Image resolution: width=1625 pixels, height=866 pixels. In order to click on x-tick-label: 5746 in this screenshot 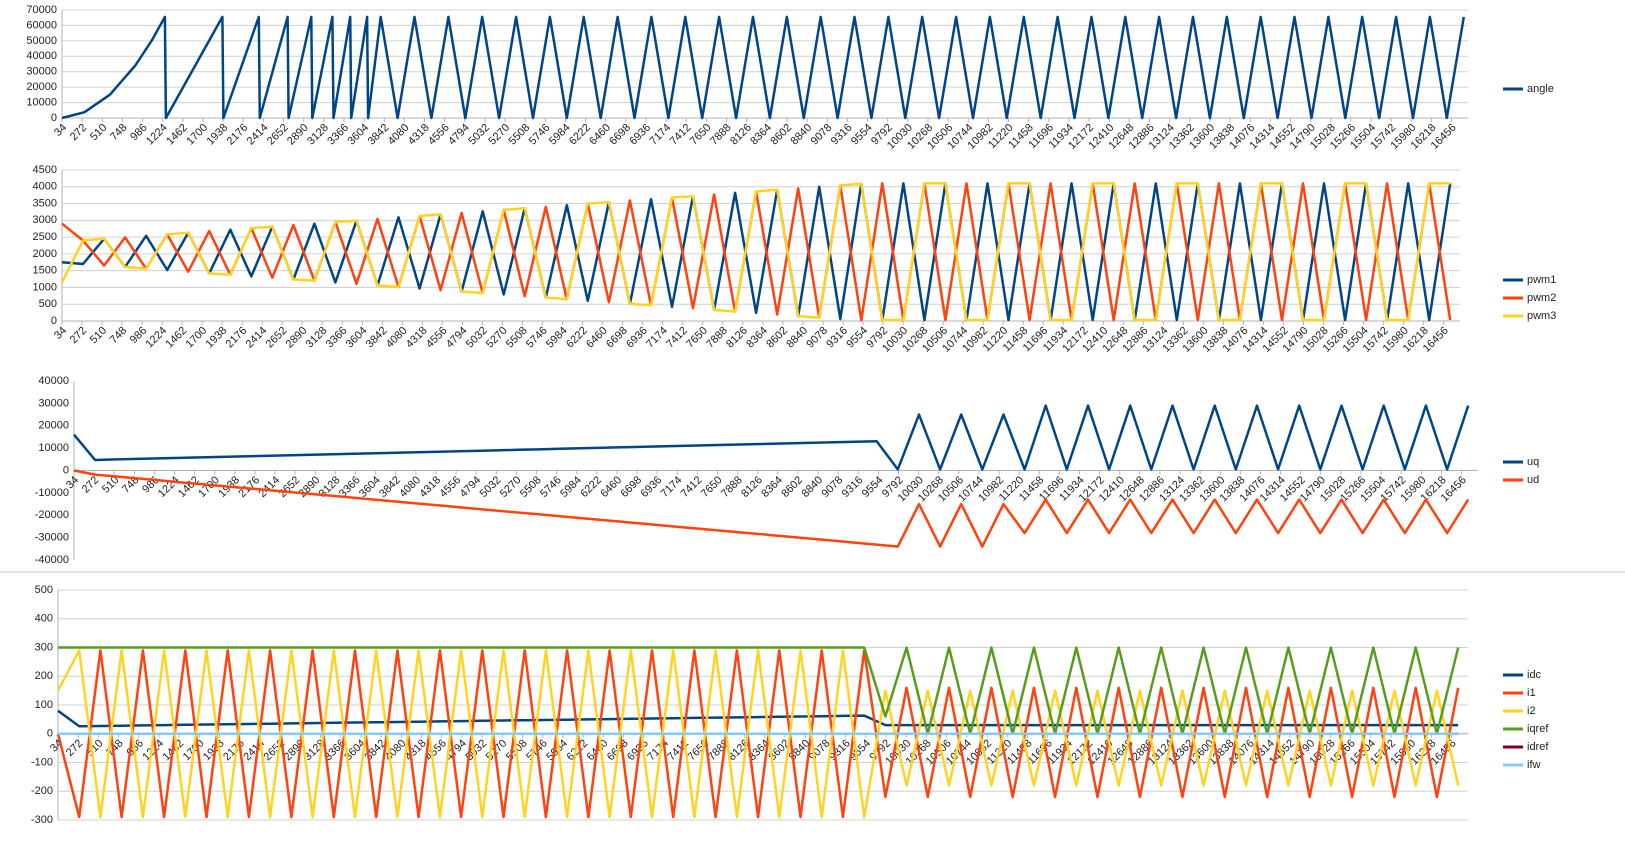, I will do `click(537, 338)`.